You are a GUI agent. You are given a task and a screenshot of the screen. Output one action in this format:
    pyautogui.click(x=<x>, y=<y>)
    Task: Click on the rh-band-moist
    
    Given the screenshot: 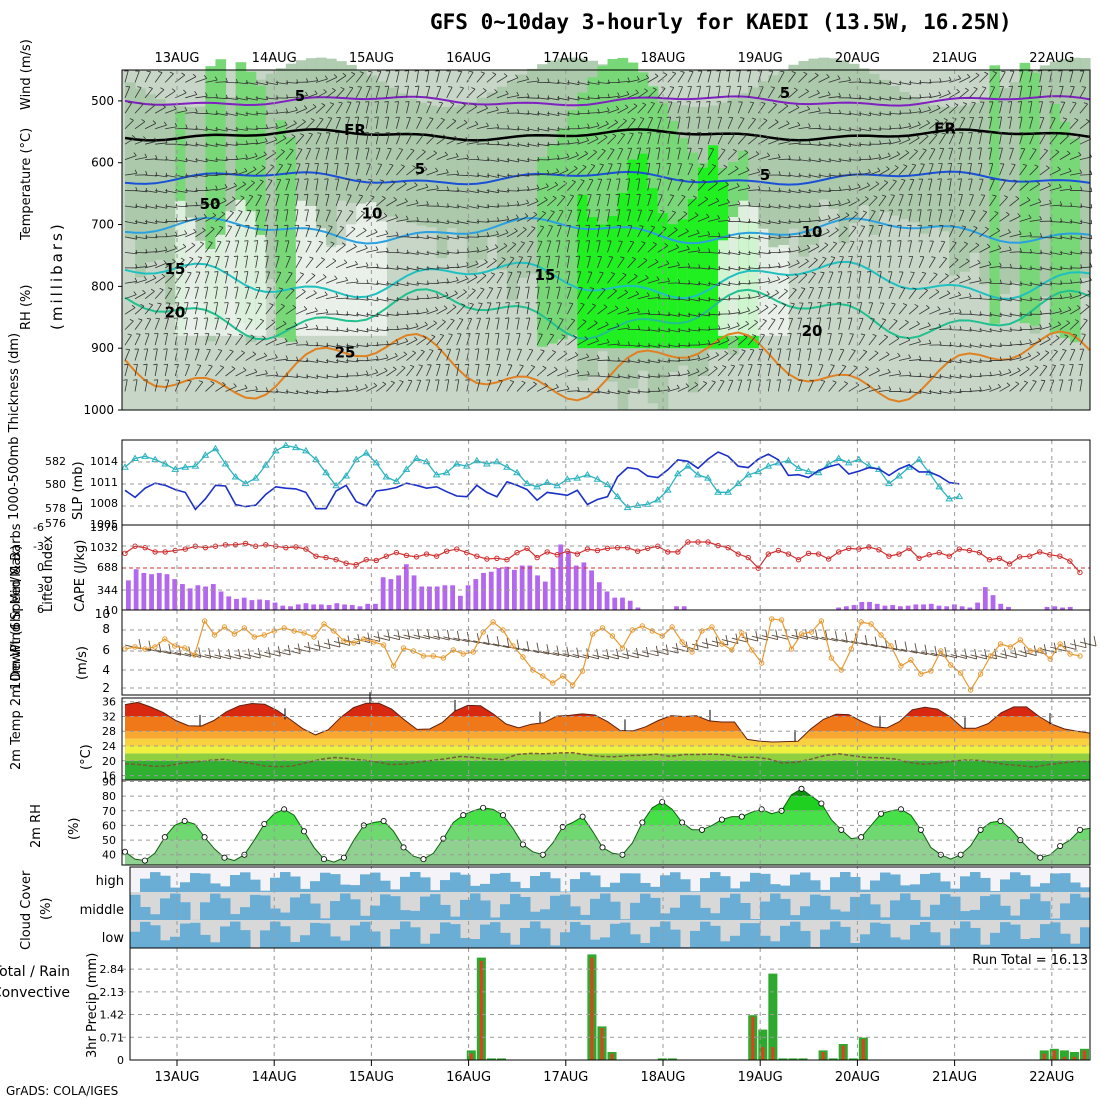 What is the action you would take?
    pyautogui.click(x=1075, y=240)
    